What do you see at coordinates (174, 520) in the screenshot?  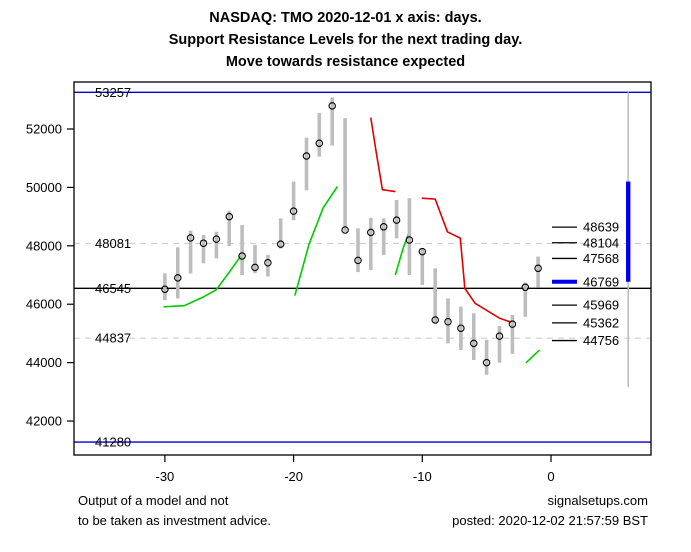 I see `disclaimer-line-2: to be taken as investment advice.` at bounding box center [174, 520].